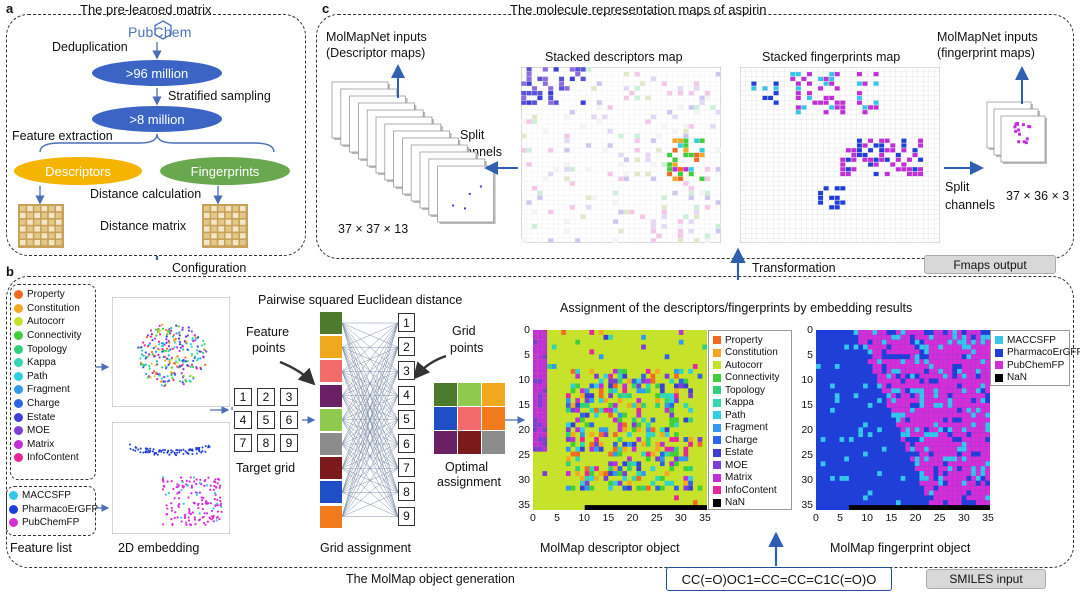 This screenshot has width=1080, height=594. I want to click on desc-map-legend-item: Kappa, so click(750, 403).